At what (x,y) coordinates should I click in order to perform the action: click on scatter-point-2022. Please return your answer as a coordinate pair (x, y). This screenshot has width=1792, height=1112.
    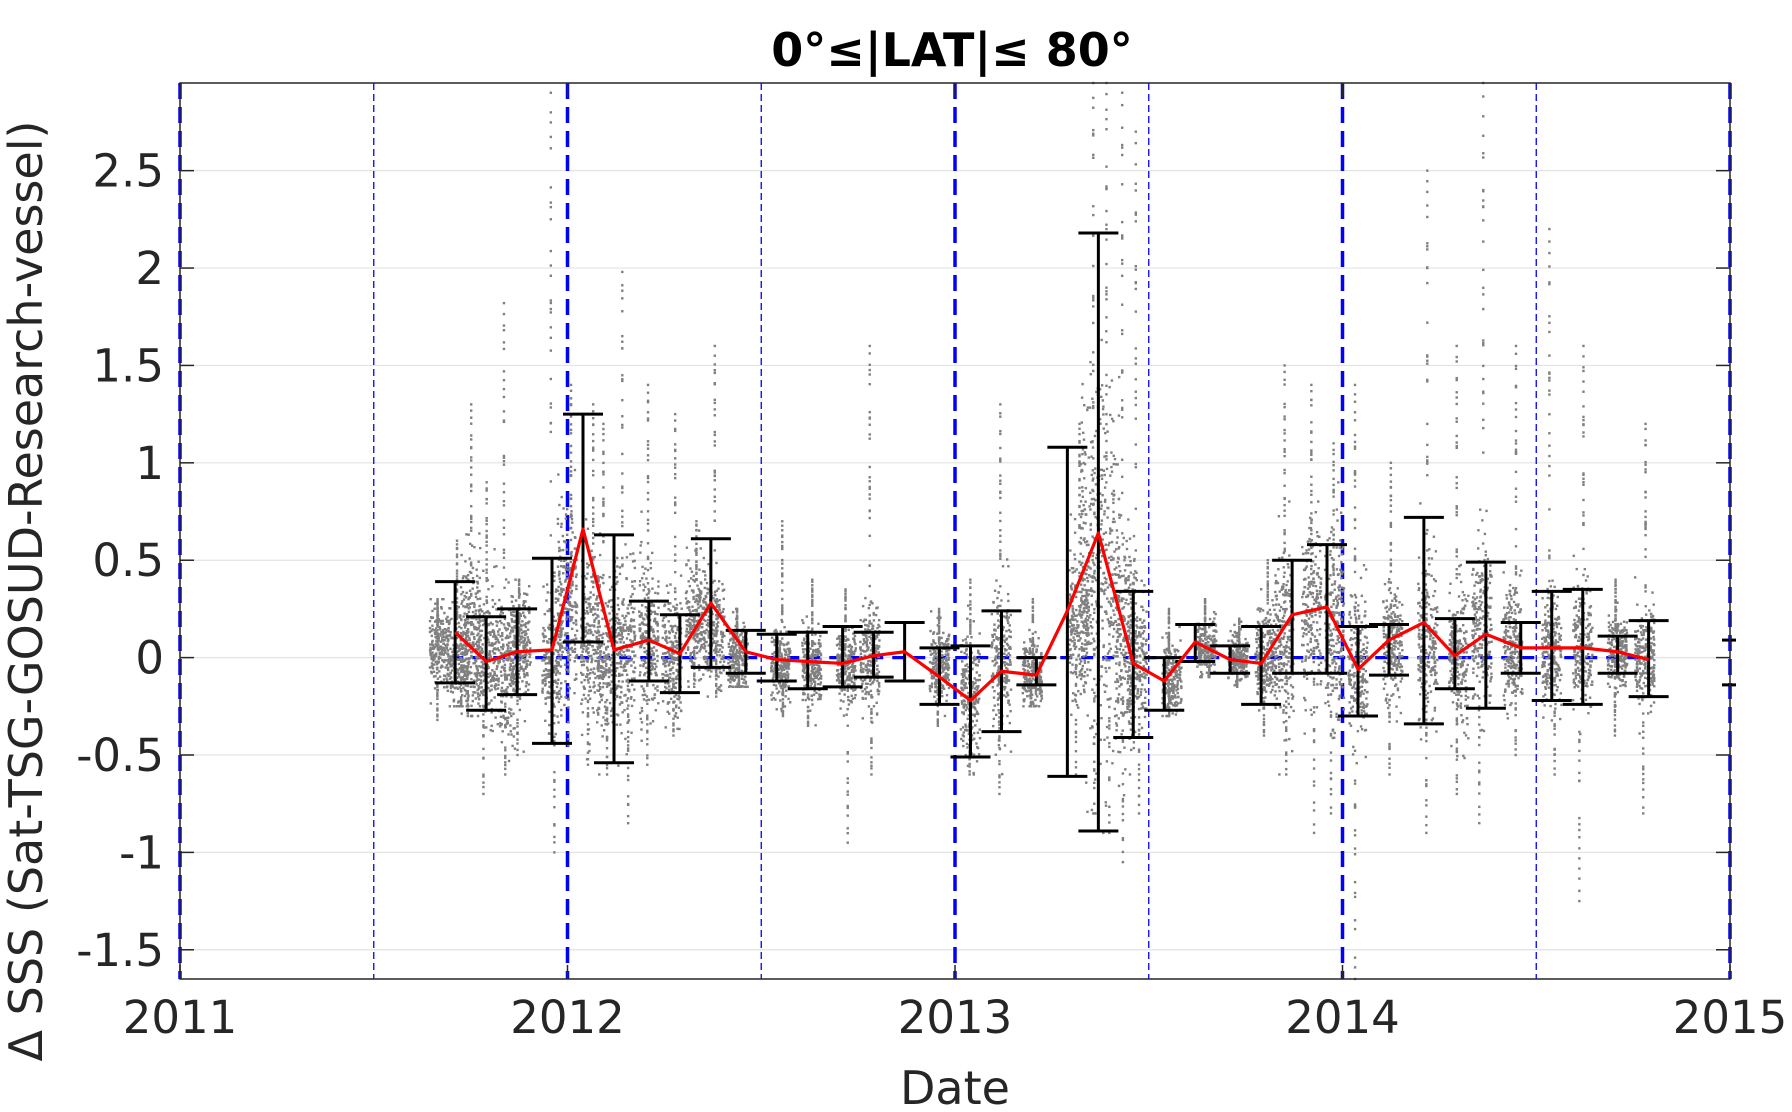
    Looking at the image, I should click on (572, 583).